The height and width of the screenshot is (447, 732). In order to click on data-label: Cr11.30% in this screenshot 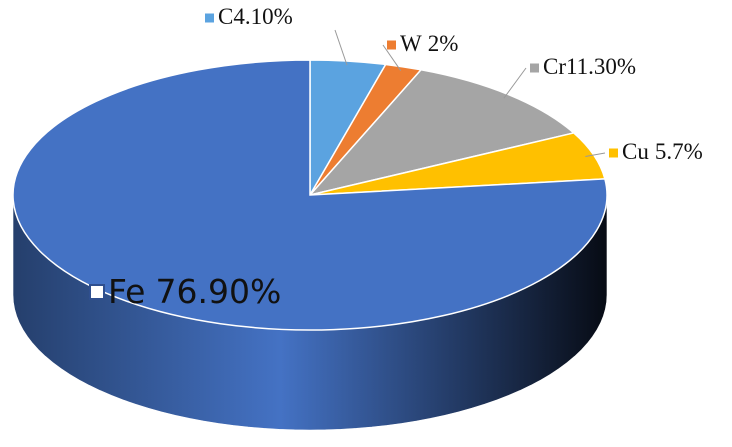, I will do `click(589, 66)`.